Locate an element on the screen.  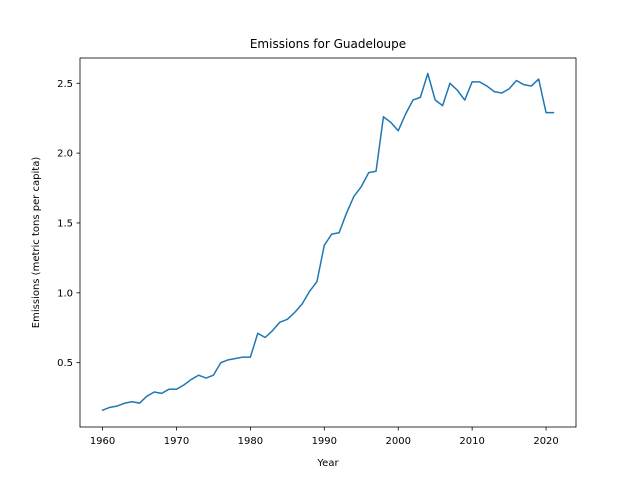
x-tick-label: 2010 is located at coordinates (471, 441).